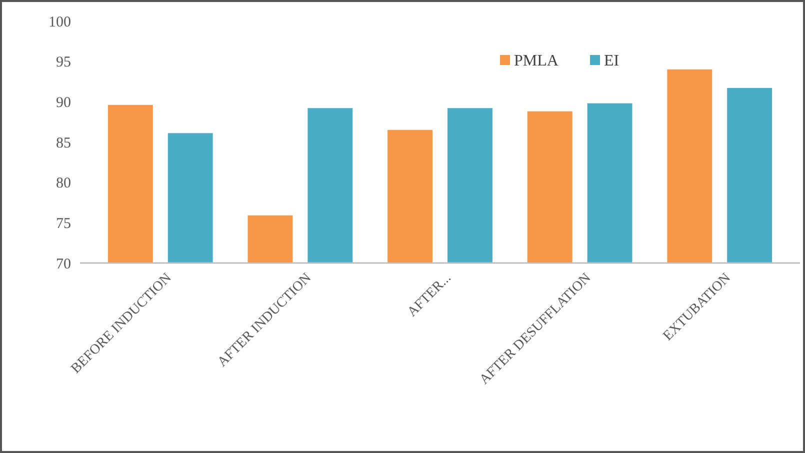 Image resolution: width=805 pixels, height=453 pixels. Describe the element at coordinates (612, 61) in the screenshot. I see `legend-label: EI` at that location.